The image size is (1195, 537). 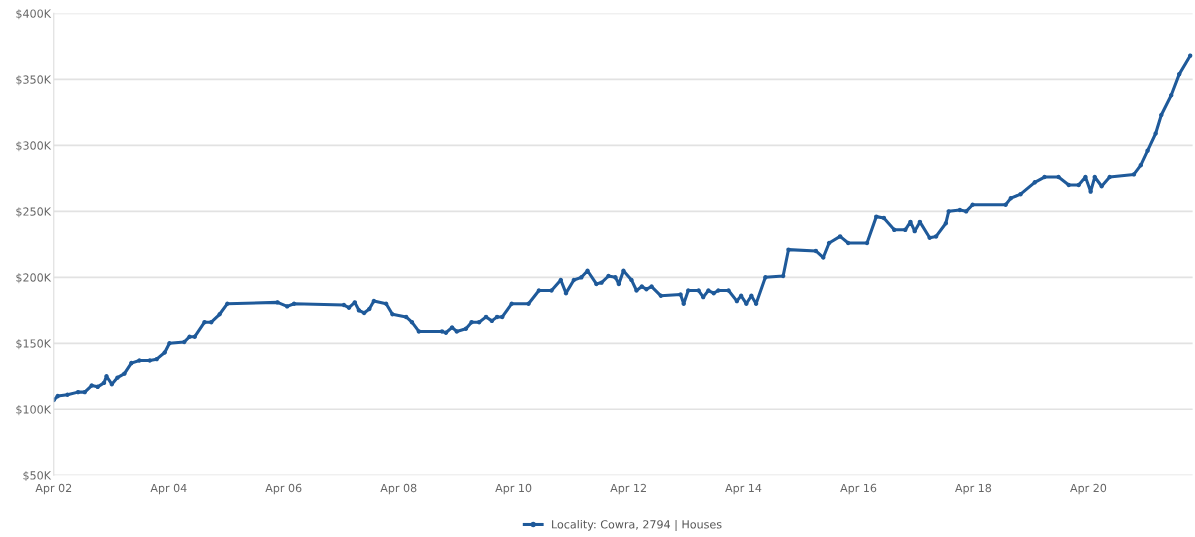 I want to click on y-tick-label: $50K, so click(x=37, y=476).